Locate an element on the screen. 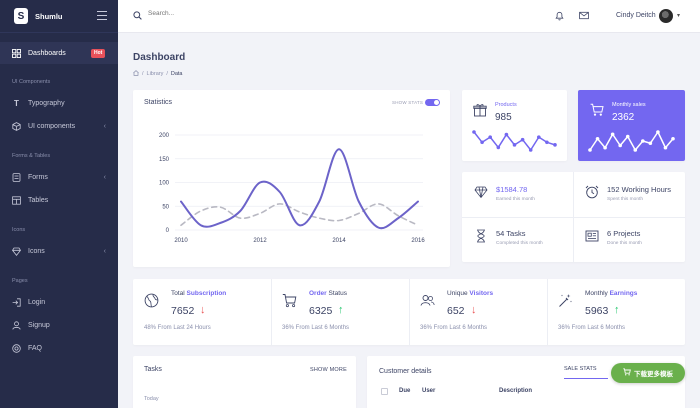 The image size is (700, 408). tasks-title: Tasks is located at coordinates (153, 369).